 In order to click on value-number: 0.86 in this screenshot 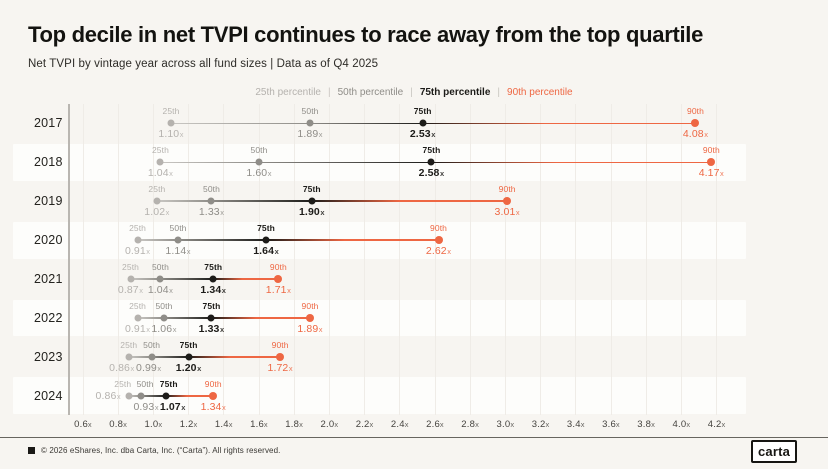, I will do `click(106, 395)`.